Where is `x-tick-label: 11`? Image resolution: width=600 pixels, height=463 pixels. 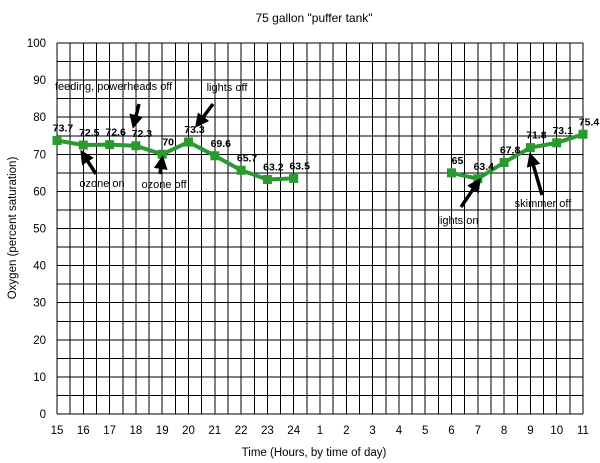 x-tick-label: 11 is located at coordinates (583, 431).